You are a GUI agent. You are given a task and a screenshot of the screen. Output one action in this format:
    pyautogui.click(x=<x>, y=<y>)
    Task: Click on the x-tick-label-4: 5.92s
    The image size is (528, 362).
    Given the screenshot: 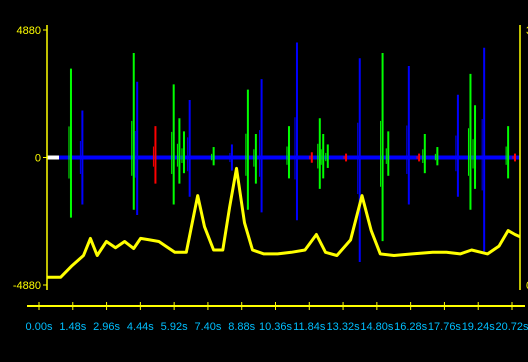 What is the action you would take?
    pyautogui.click(x=174, y=327)
    